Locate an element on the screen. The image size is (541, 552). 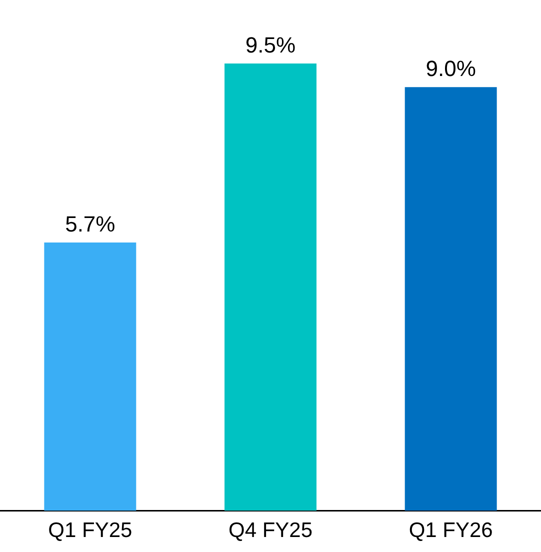
x-tick-label: Q4 FY25 is located at coordinates (270, 530).